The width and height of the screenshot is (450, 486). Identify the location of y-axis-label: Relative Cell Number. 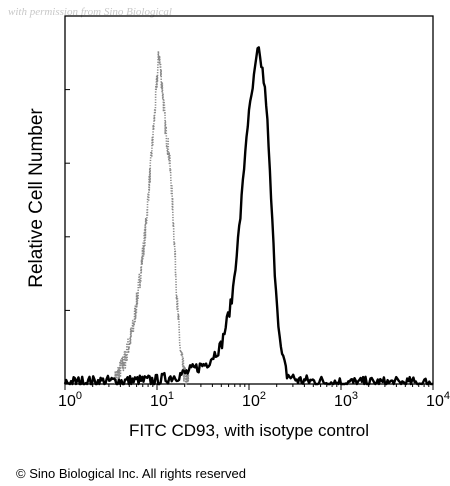
(36, 198).